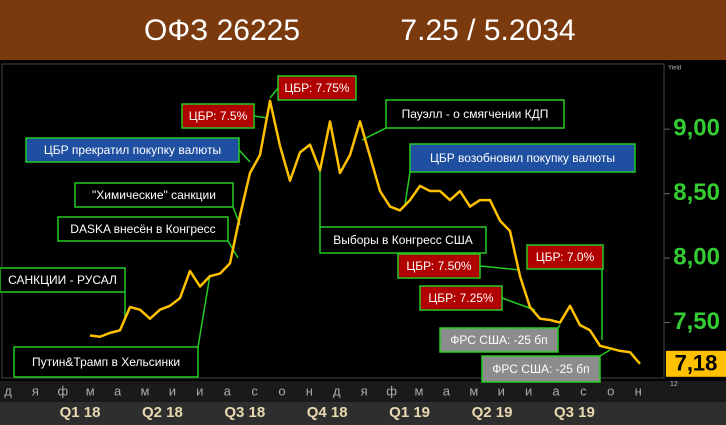 The height and width of the screenshot is (425, 726). I want to click on quarter-label: Q2 18, so click(162, 412).